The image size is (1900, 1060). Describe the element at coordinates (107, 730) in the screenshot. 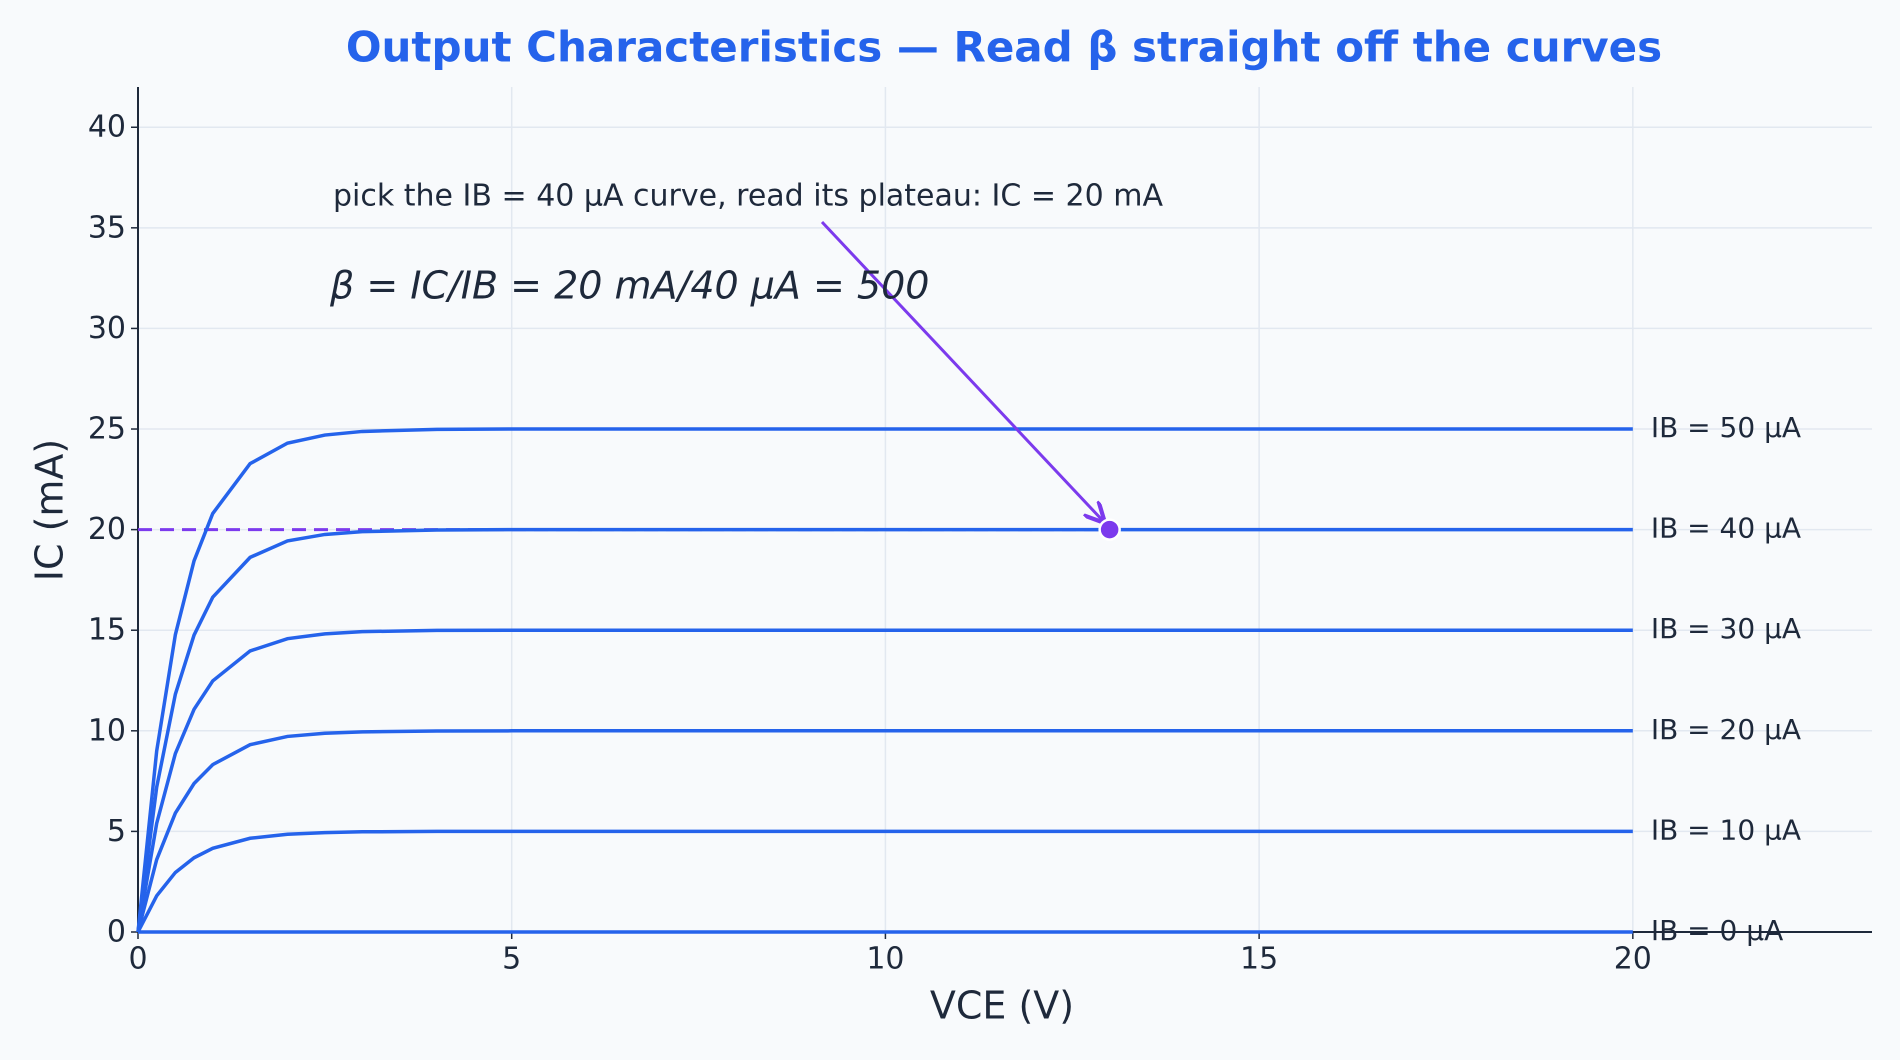

I see `y-tick-label: 10` at that location.